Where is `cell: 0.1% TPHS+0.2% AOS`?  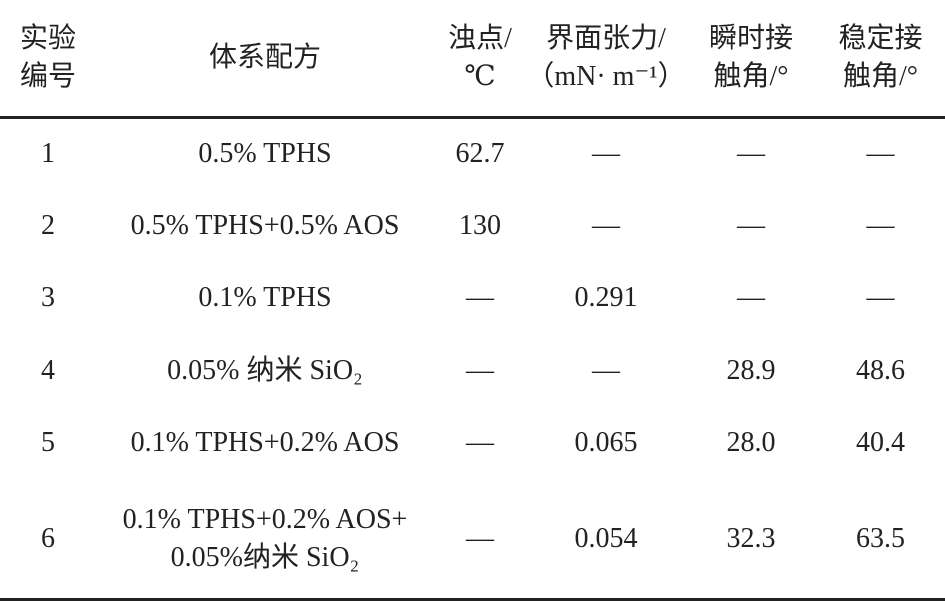
cell: 0.1% TPHS+0.2% AOS is located at coordinates (265, 443).